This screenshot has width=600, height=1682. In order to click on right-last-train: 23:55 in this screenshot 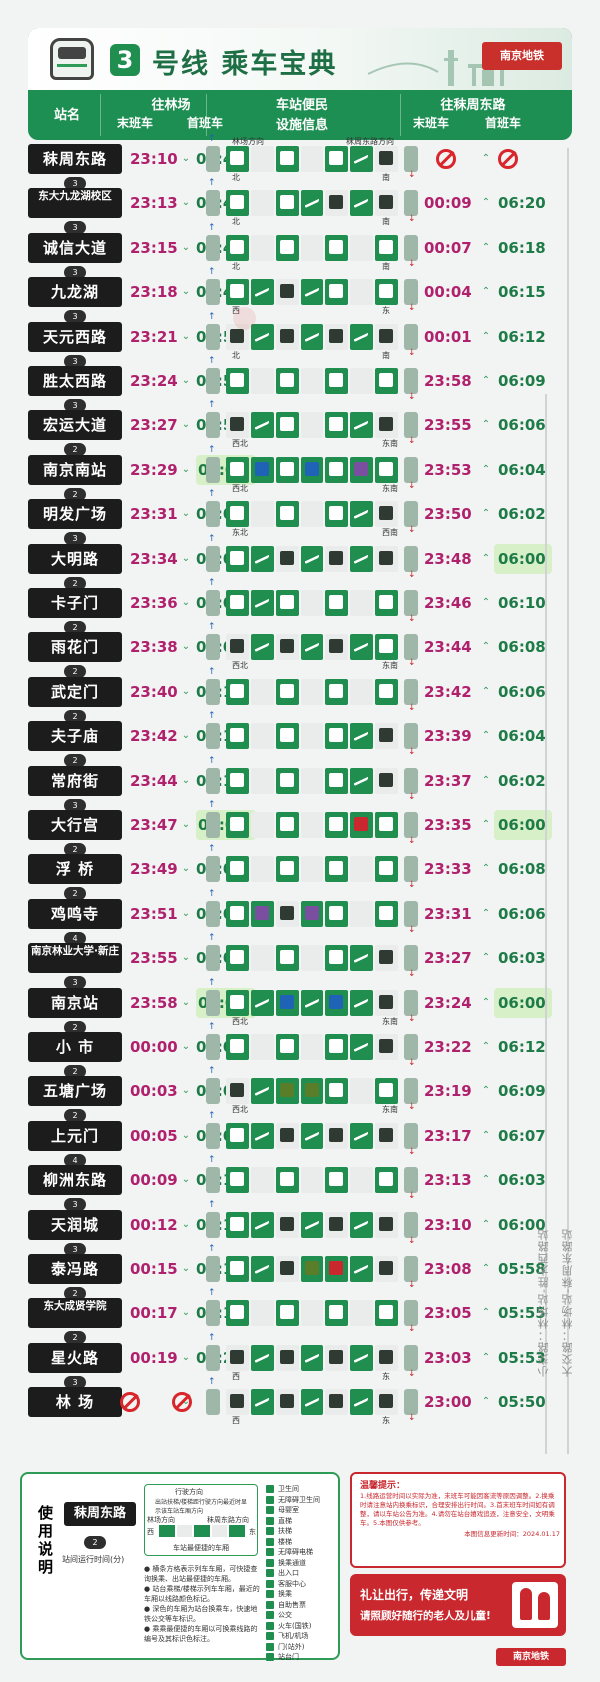, I will do `click(448, 425)`.